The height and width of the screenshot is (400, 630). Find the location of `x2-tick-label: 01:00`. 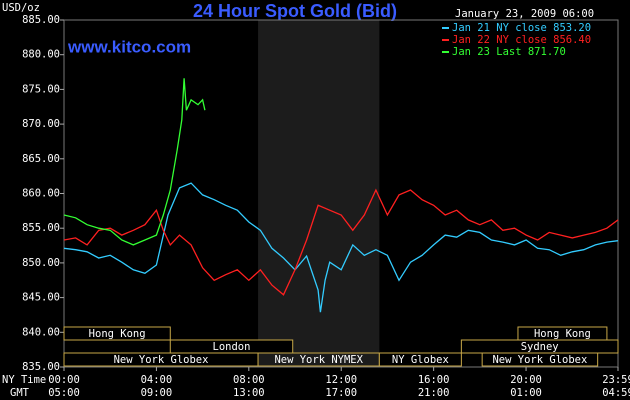

x2-tick-label: 01:00 is located at coordinates (526, 393).